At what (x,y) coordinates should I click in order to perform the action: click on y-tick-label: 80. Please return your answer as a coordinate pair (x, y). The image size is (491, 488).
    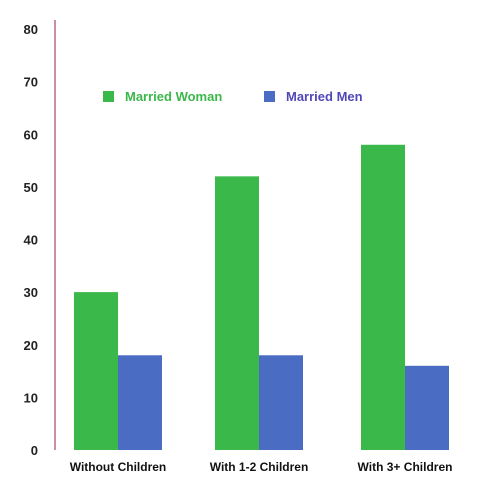
    Looking at the image, I should click on (31, 29).